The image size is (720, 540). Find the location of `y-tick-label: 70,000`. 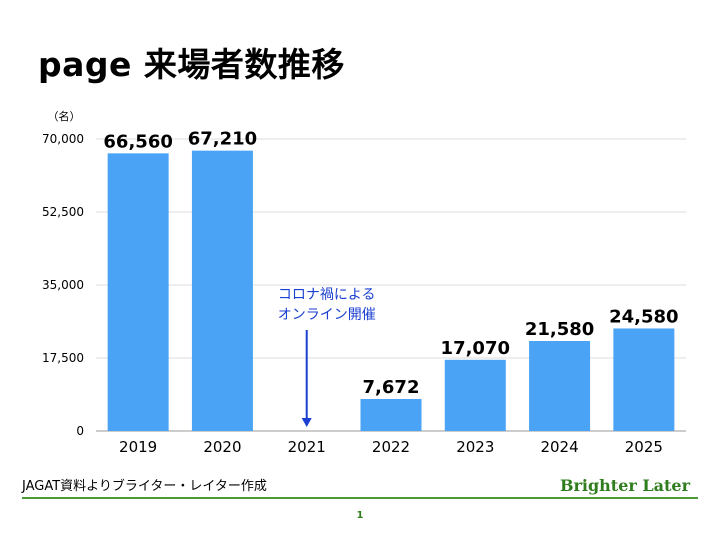

y-tick-label: 70,000 is located at coordinates (63, 139).